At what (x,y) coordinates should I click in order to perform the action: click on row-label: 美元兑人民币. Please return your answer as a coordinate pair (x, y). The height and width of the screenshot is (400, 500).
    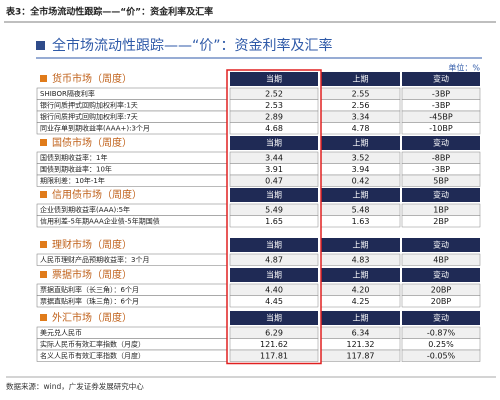
    Looking at the image, I should click on (61, 332).